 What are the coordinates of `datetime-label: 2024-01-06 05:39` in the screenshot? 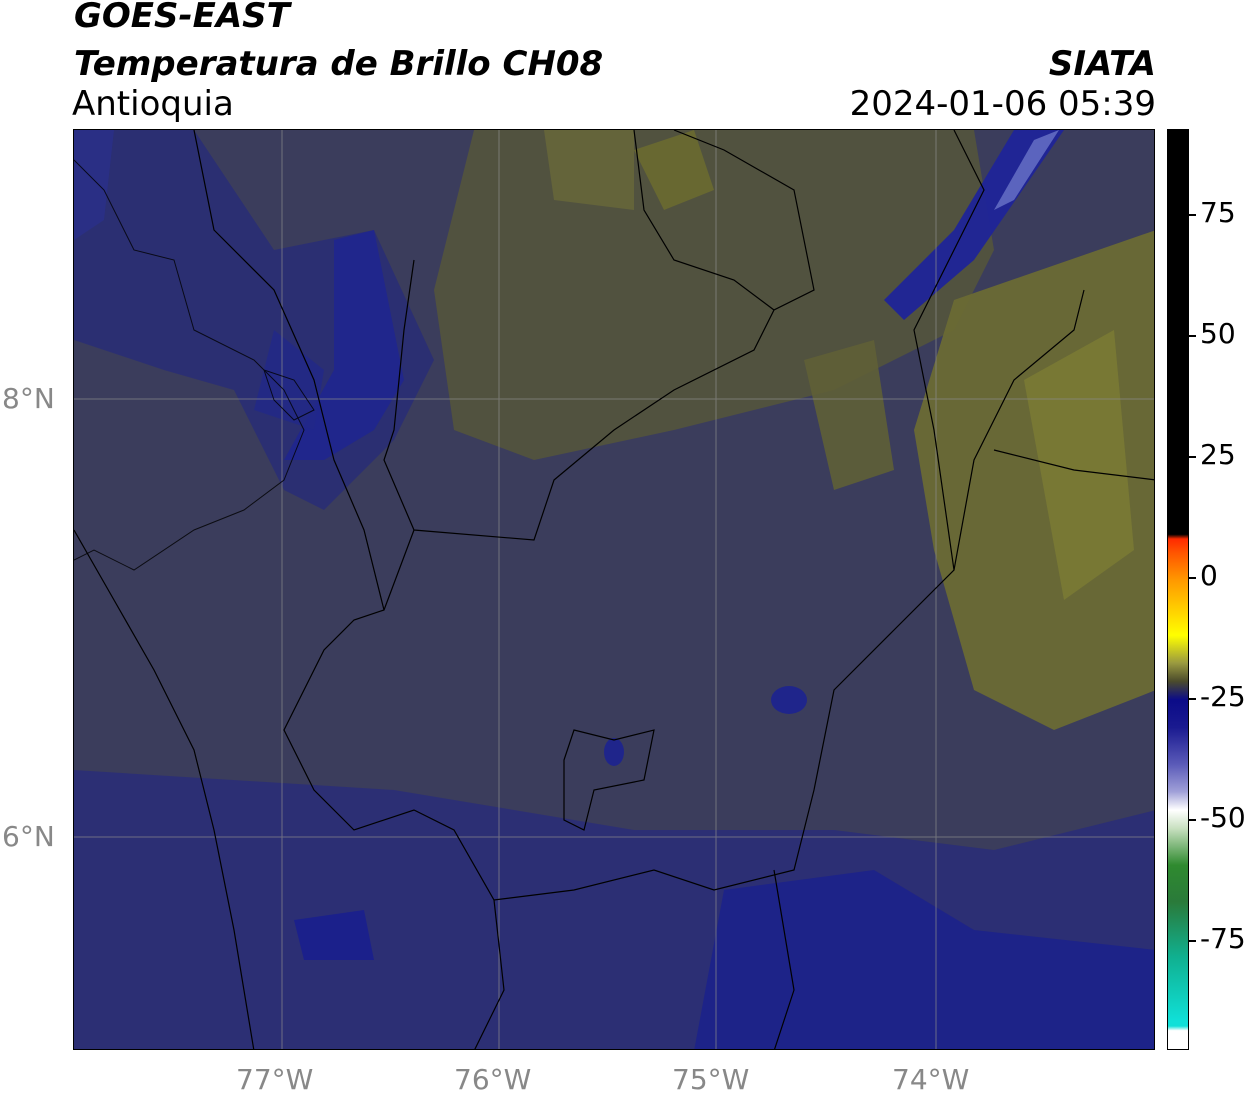 It's located at (1002, 104).